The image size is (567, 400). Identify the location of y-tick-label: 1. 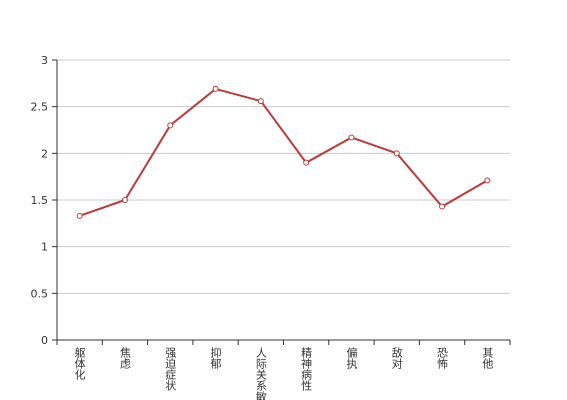
(44, 247).